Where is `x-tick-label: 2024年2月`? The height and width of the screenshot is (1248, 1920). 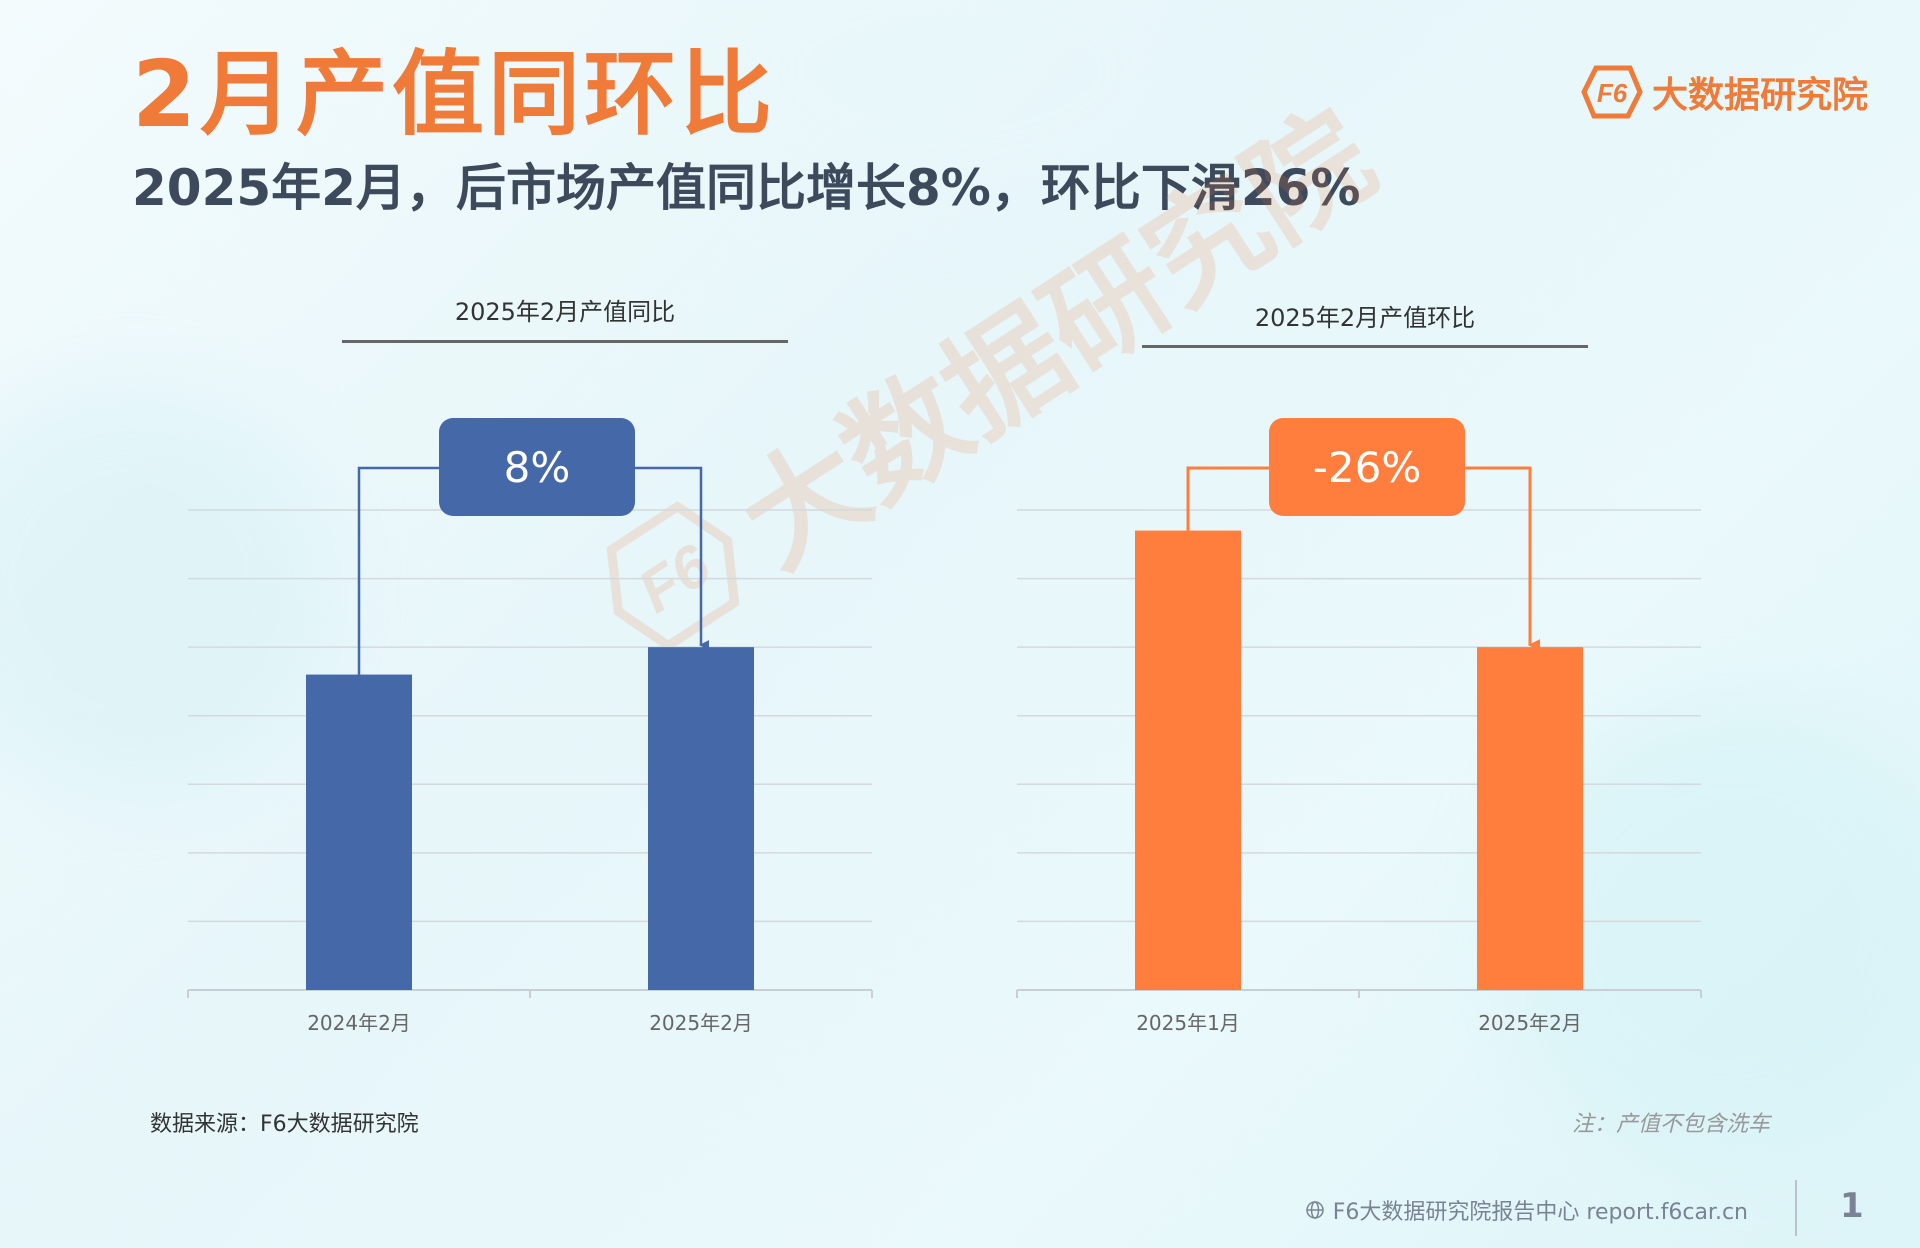
x-tick-label: 2024年2月 is located at coordinates (359, 1023).